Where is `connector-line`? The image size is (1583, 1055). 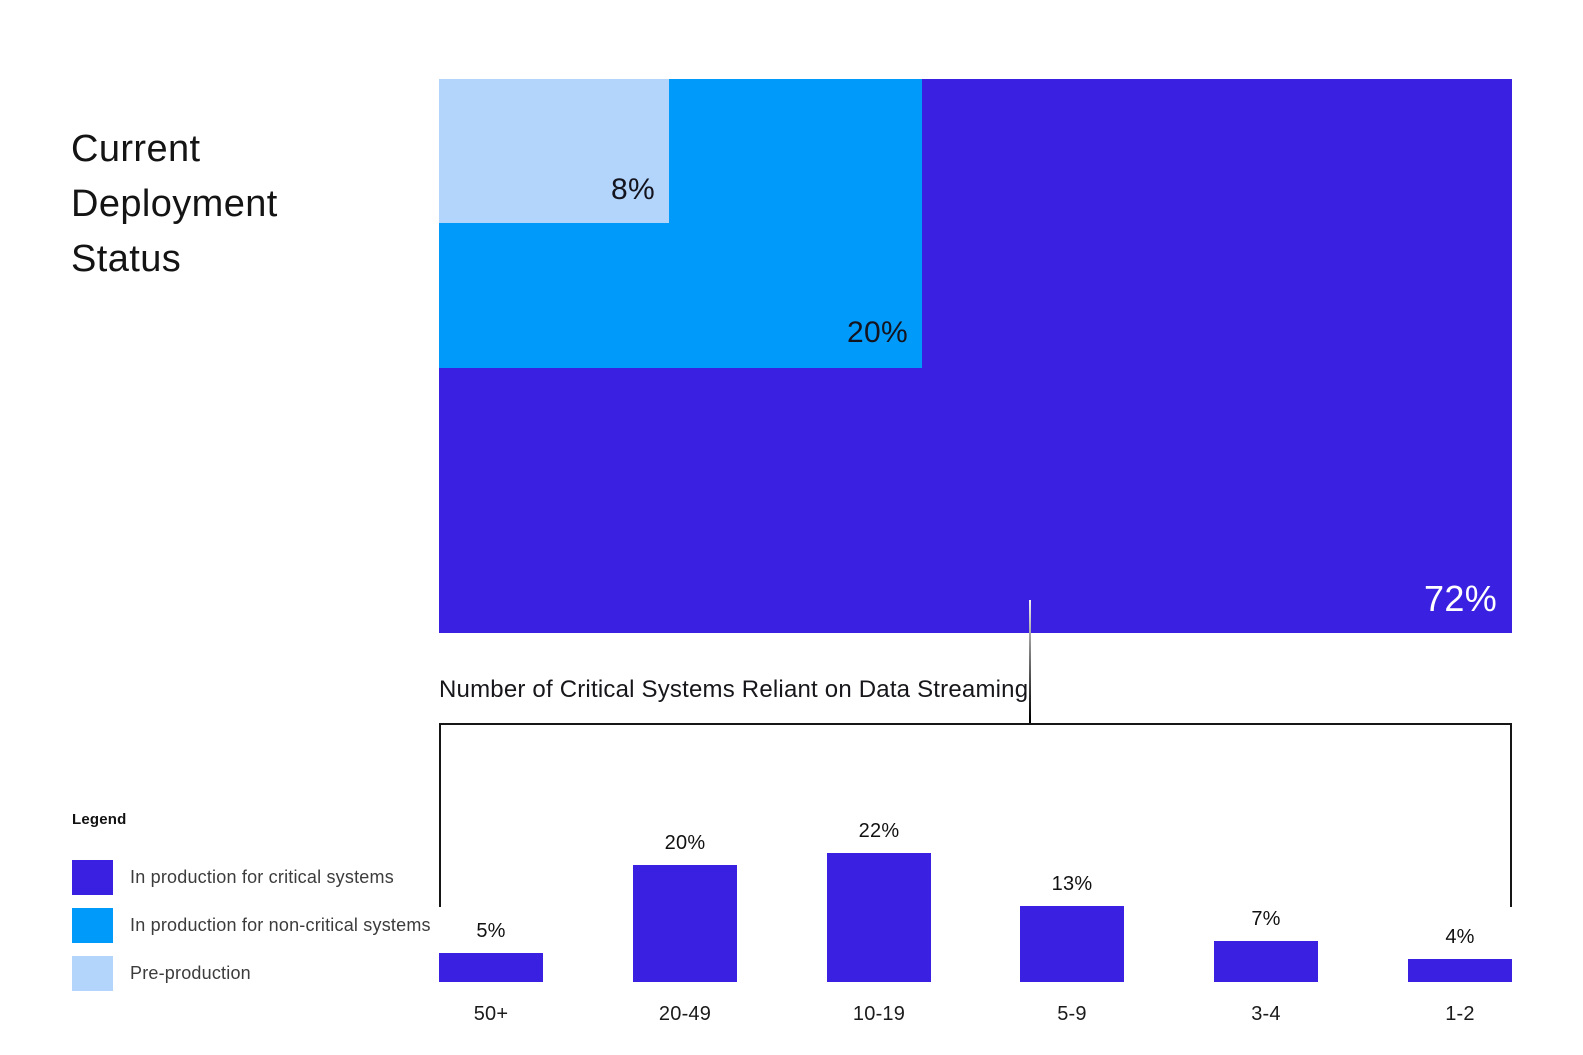 connector-line is located at coordinates (1030, 661).